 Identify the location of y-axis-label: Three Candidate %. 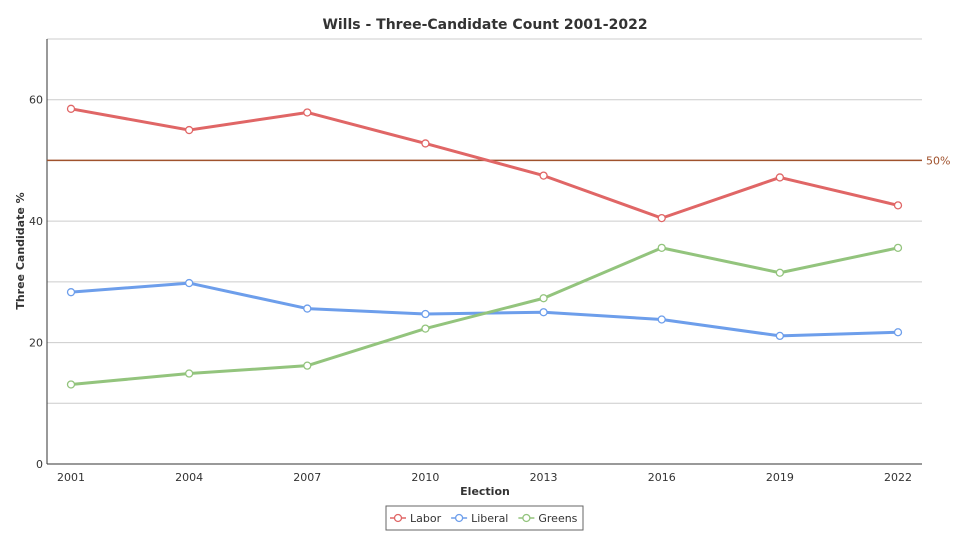
(20, 250).